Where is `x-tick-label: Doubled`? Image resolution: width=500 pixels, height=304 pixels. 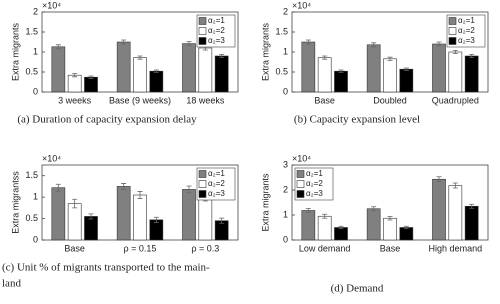
x-tick-label: Doubled is located at coordinates (390, 100).